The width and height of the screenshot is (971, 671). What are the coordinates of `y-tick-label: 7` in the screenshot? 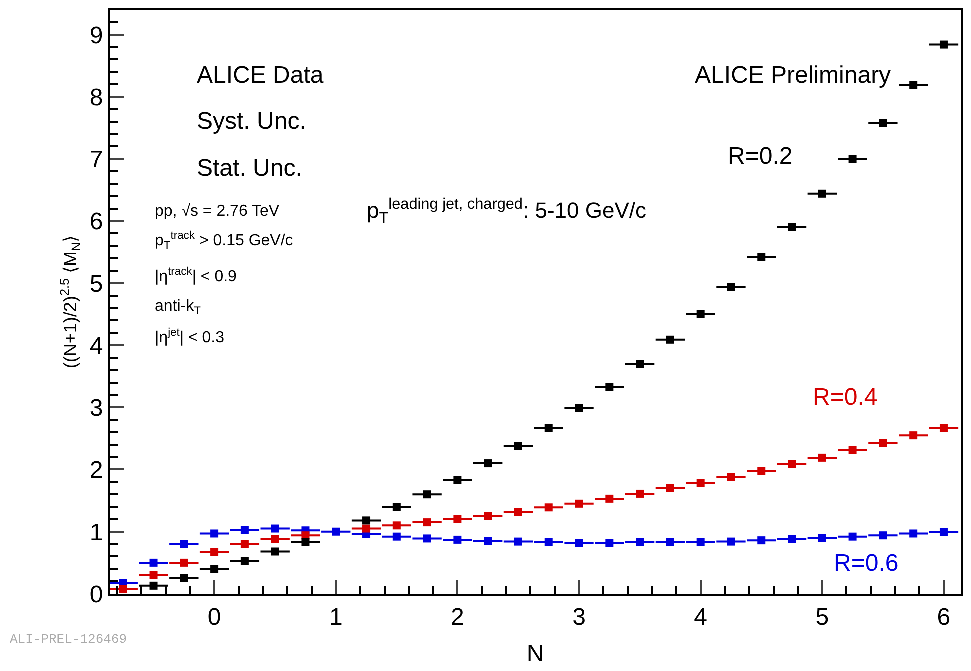 It's located at (97, 160).